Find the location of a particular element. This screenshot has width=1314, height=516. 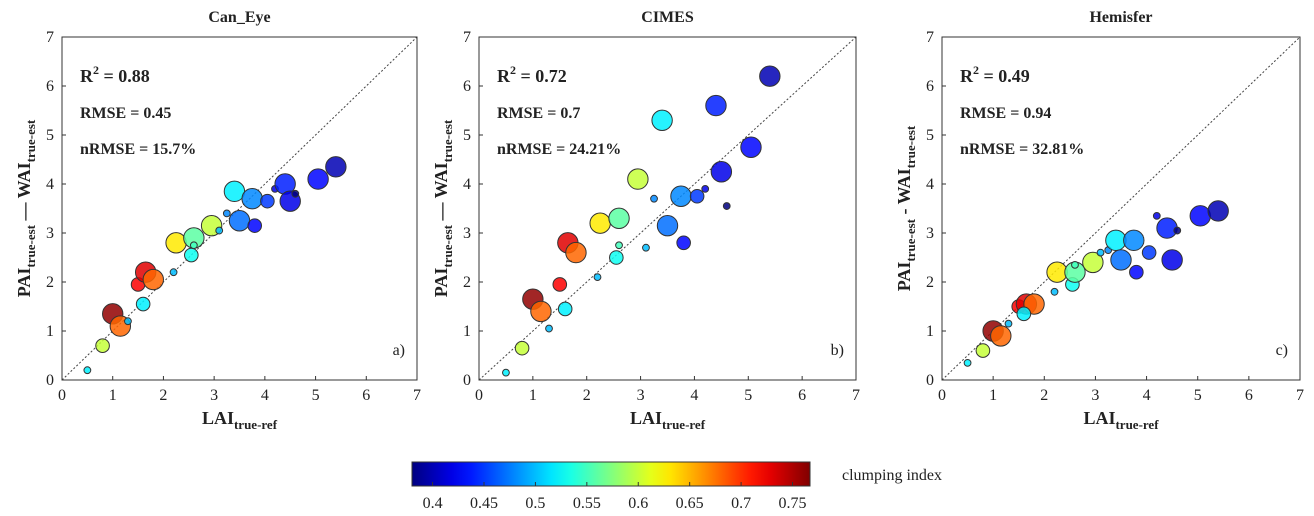

y-label-main2: — WAI is located at coordinates (441, 193).